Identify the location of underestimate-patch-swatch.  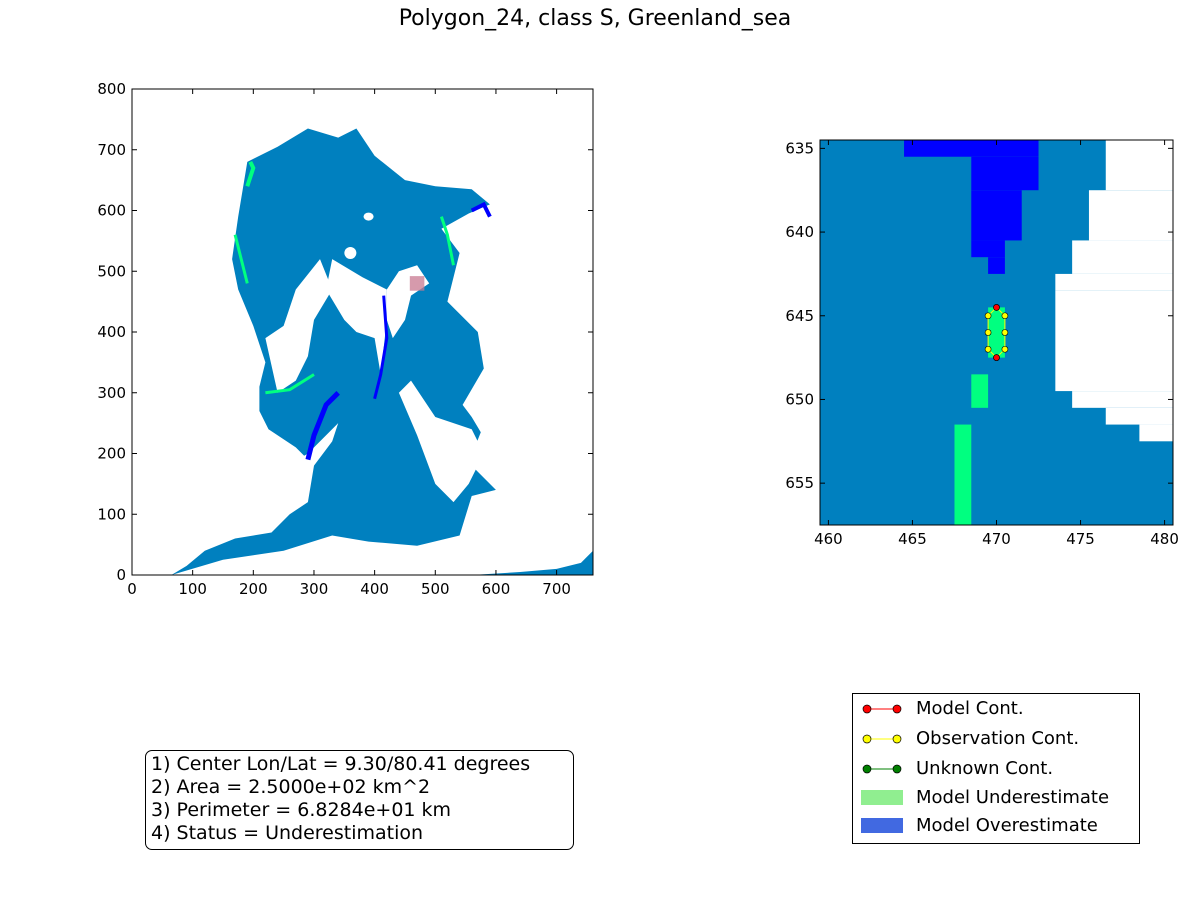
(882, 797).